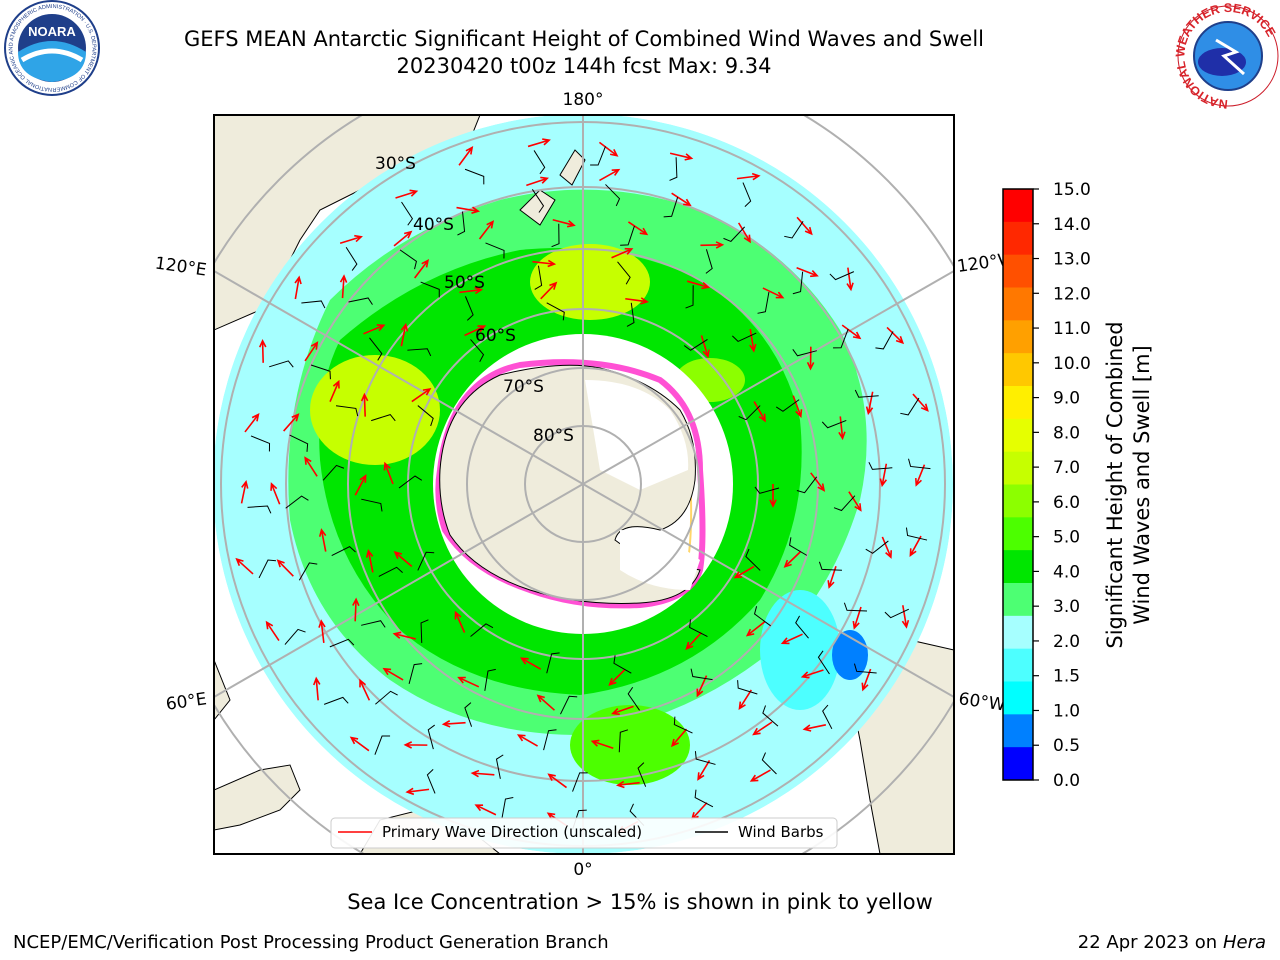 The width and height of the screenshot is (1280, 960). I want to click on colorbar-label-line1: Significant Height of Combined, so click(1115, 484).